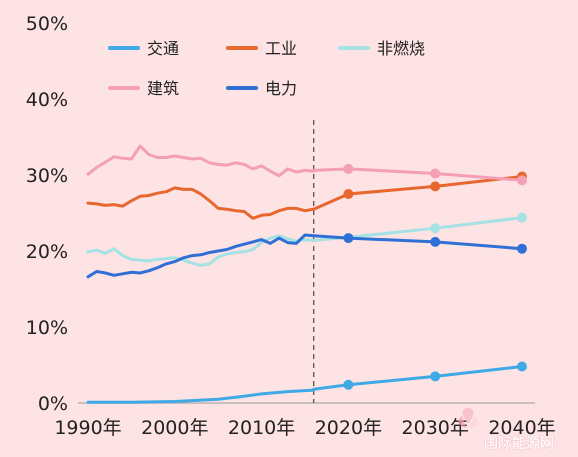 This screenshot has width=578, height=457. Describe the element at coordinates (47, 328) in the screenshot. I see `y-tick-label: 10%` at that location.